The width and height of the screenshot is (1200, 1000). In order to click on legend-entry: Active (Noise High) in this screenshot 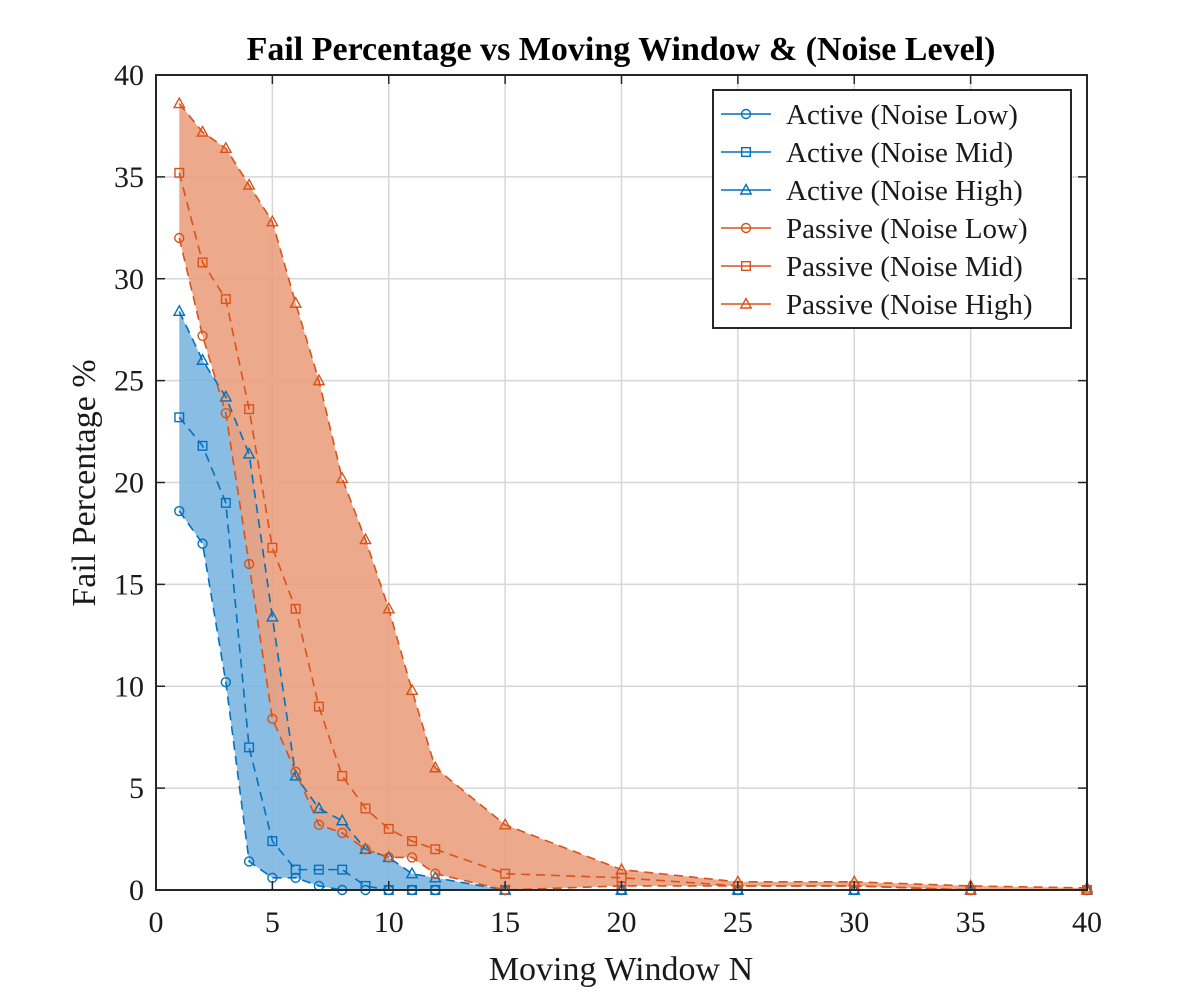, I will do `click(872, 191)`.